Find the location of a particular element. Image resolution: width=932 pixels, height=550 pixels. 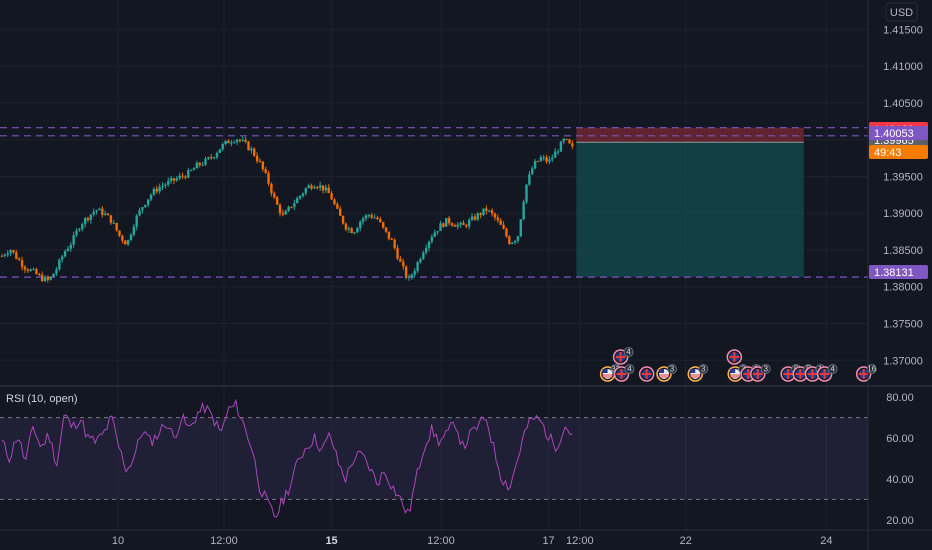

price-tick-label: 1.37000 is located at coordinates (903, 361).